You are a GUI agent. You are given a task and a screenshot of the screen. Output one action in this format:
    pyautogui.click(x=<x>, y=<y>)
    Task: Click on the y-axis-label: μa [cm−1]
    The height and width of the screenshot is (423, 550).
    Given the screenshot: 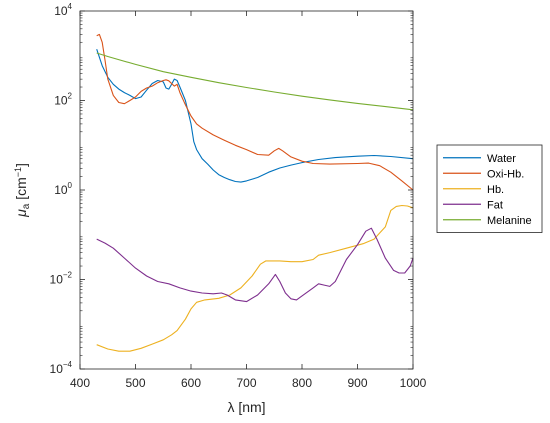 What is the action you would take?
    pyautogui.click(x=22, y=190)
    